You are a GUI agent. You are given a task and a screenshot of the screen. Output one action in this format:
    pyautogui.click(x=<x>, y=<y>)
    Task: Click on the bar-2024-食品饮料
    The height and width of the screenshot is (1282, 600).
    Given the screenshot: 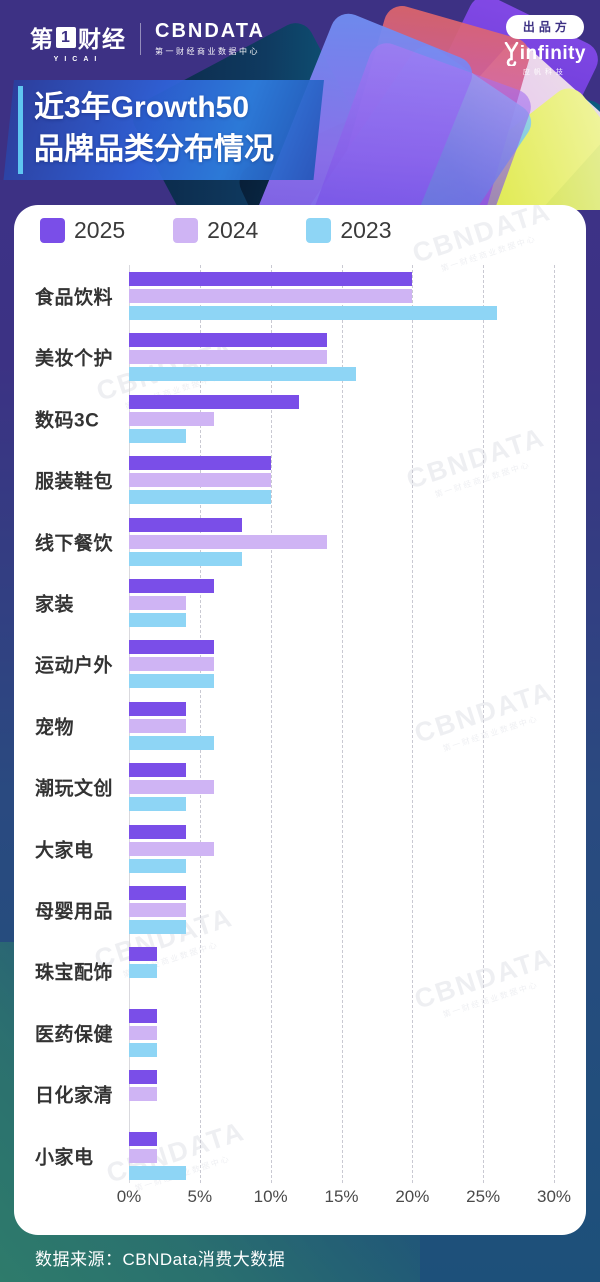 What is the action you would take?
    pyautogui.click(x=271, y=296)
    